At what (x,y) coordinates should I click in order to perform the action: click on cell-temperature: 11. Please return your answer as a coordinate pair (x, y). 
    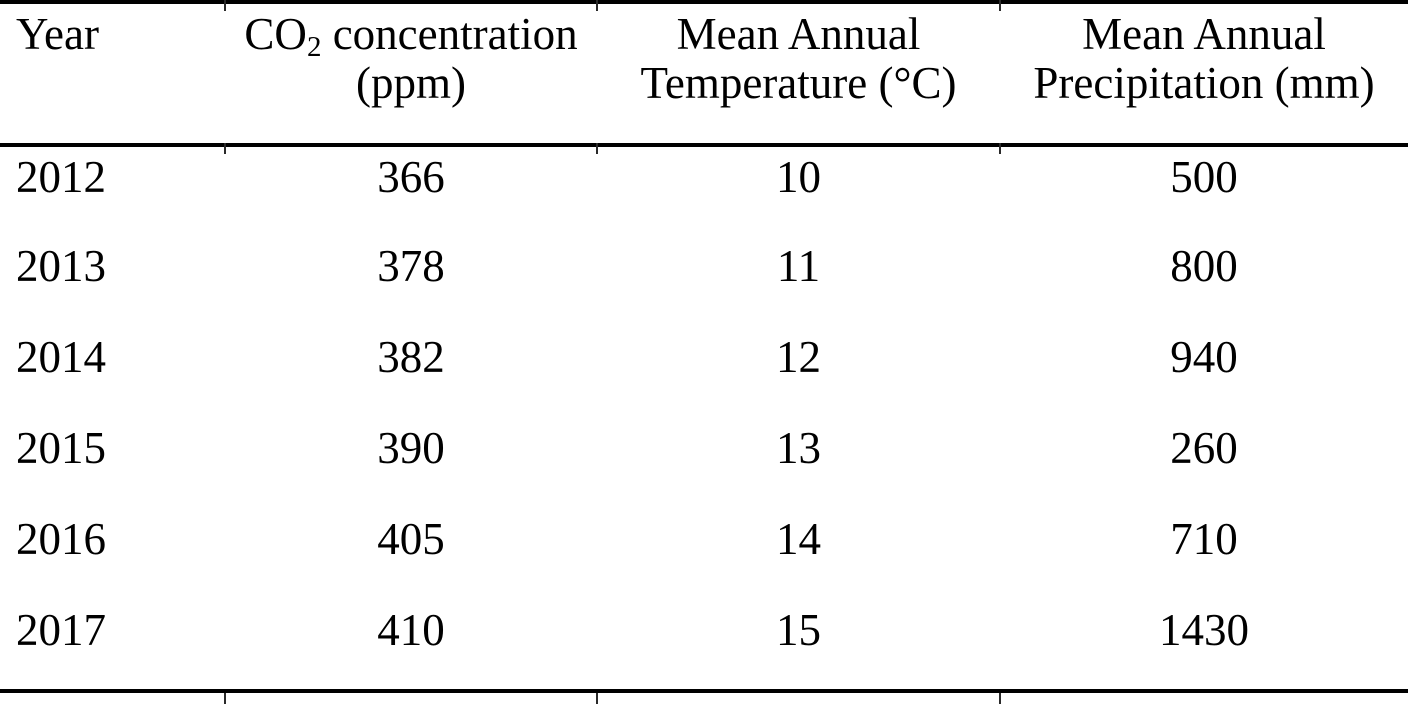
    Looking at the image, I should click on (798, 266).